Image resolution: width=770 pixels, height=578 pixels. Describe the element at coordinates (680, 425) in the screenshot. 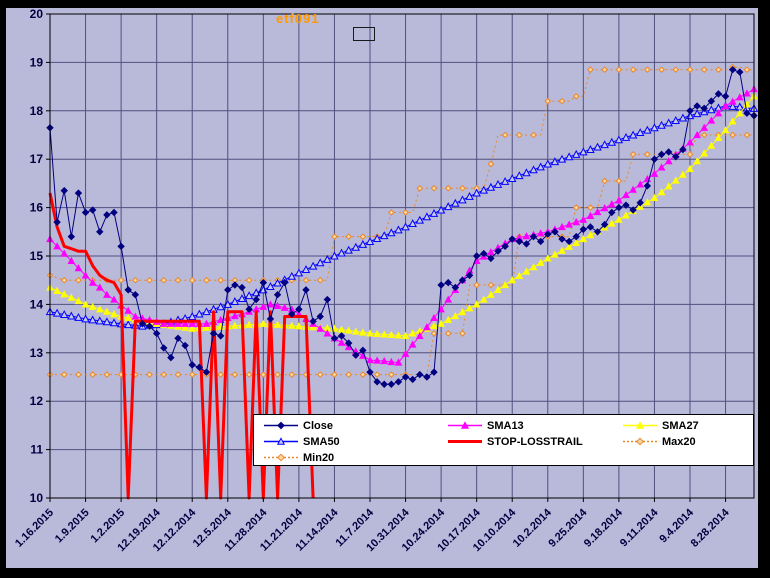

I see `legend-label-sma27: SMA27` at that location.